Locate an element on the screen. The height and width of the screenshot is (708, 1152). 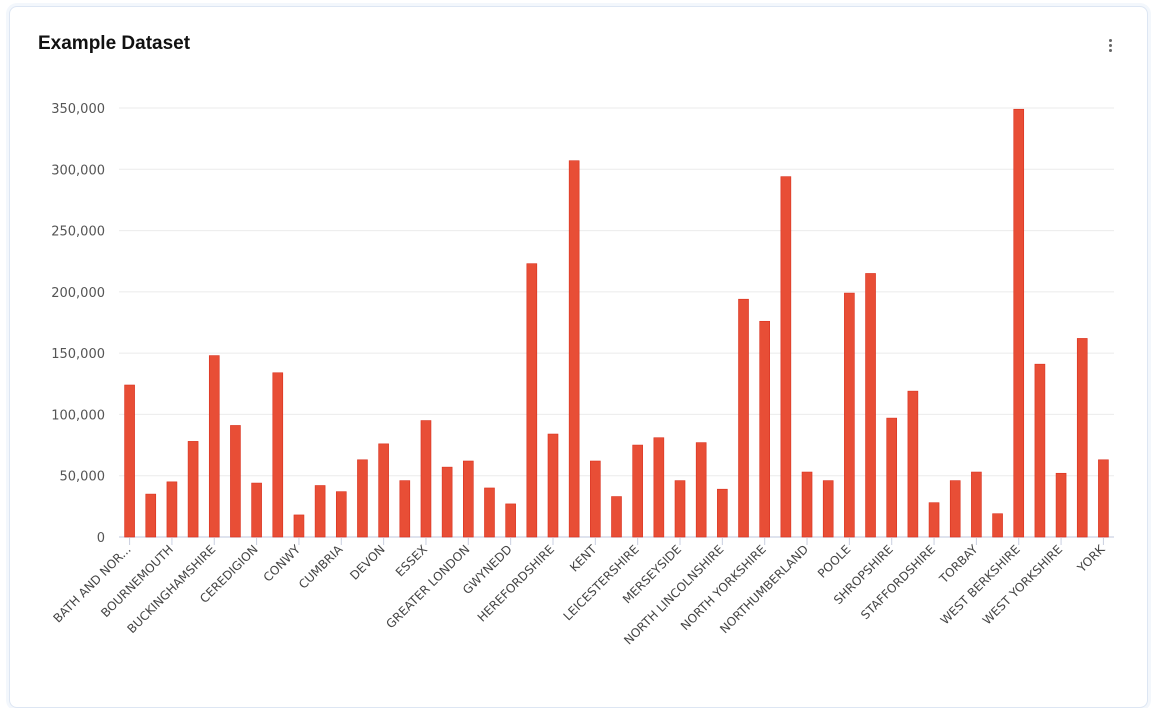
x-tick-label: CUMBRIA is located at coordinates (321, 567).